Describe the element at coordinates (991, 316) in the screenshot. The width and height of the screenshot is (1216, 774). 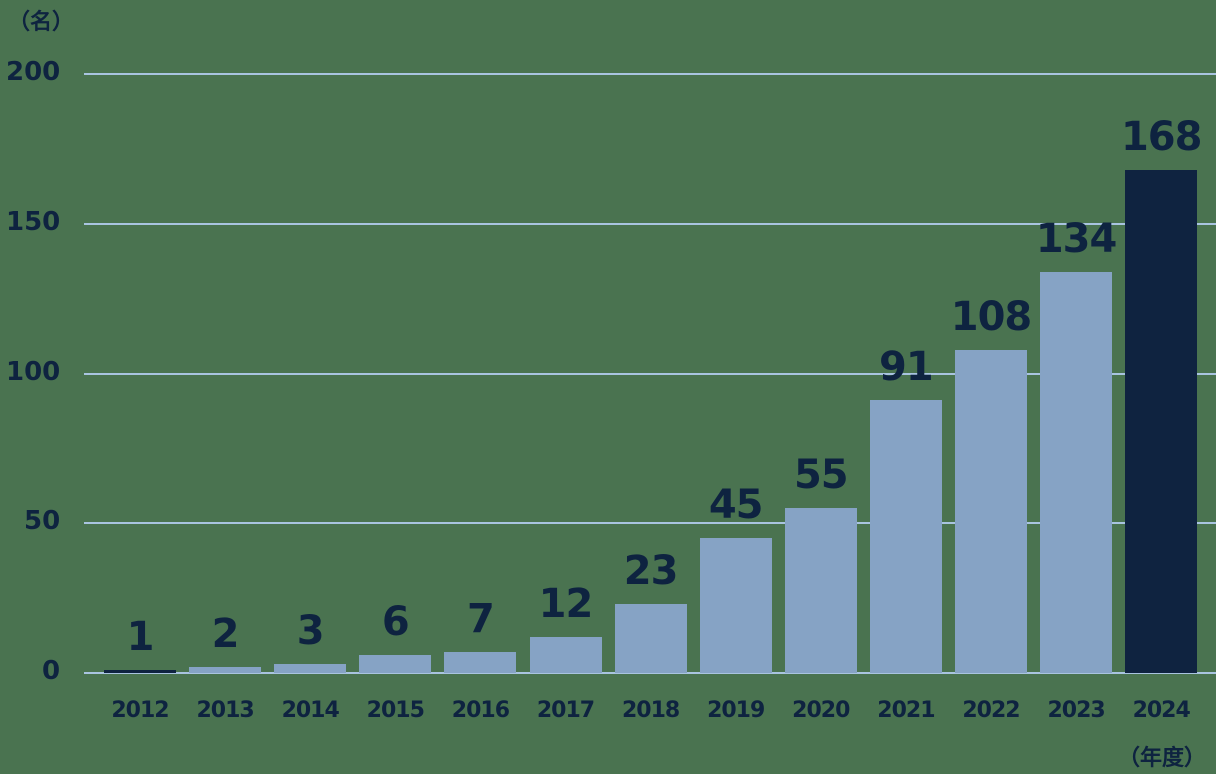
I see `value-label: 108` at that location.